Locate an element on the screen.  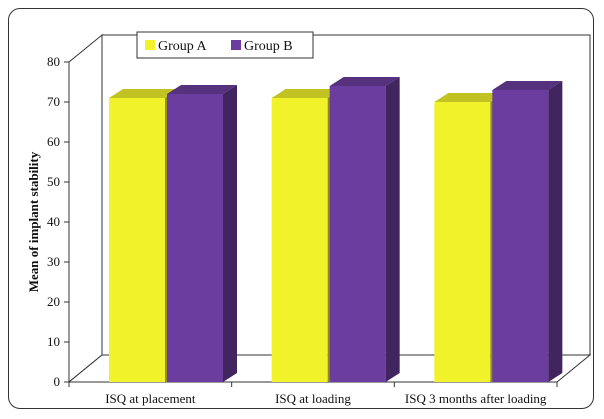
y-tick-label: 40 is located at coordinates (53, 221).